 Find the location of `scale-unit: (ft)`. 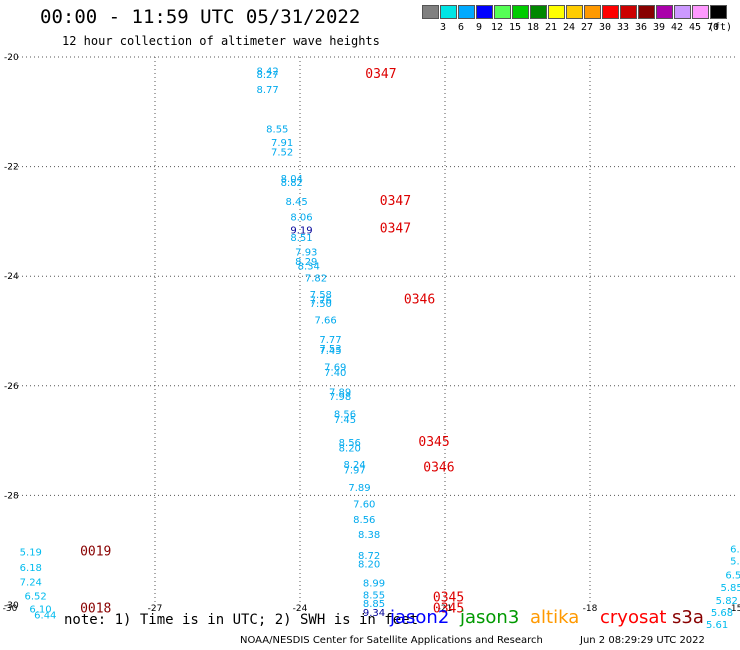

scale-unit: (ft) is located at coordinates (720, 27).